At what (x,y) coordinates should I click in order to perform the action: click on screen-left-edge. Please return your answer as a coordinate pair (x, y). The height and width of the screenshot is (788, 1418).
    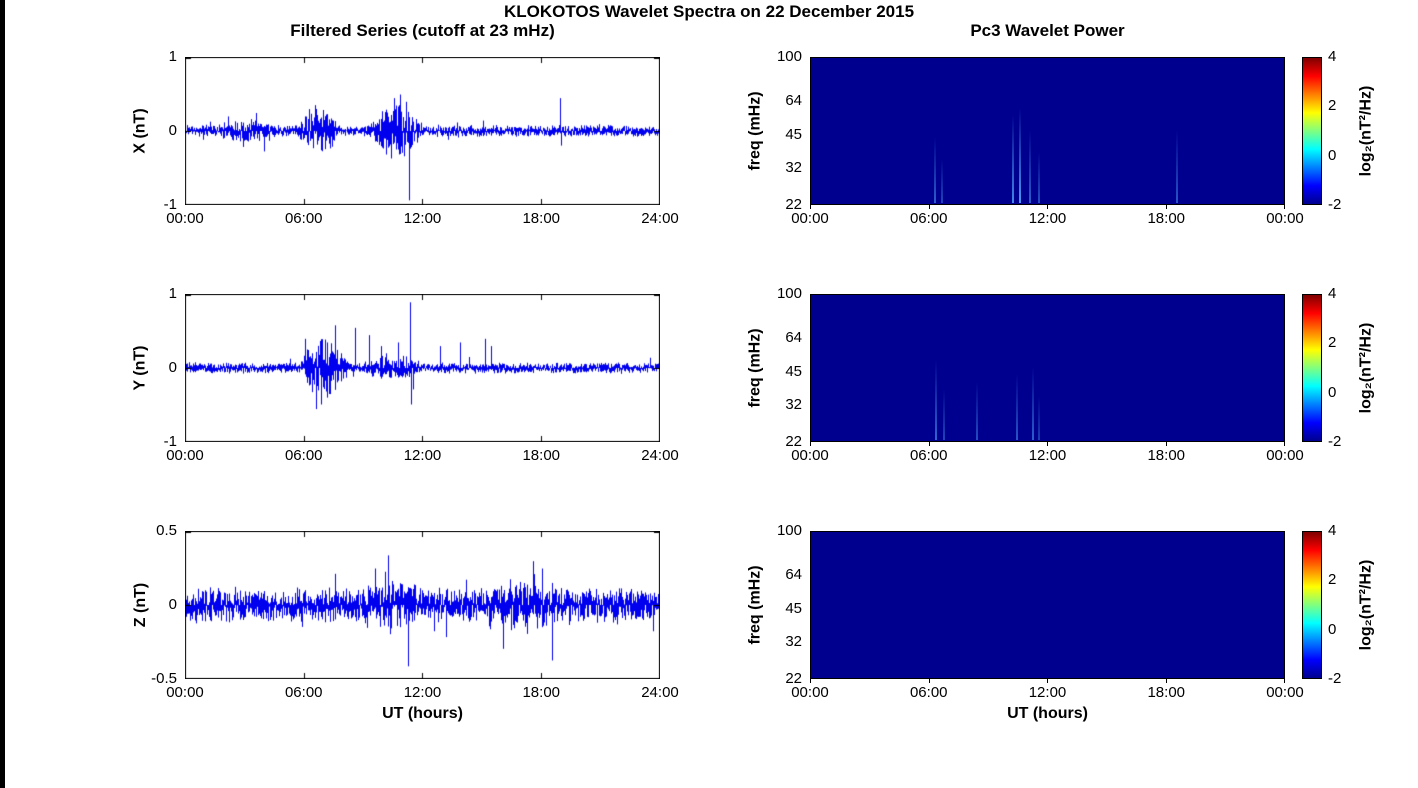
    Looking at the image, I should click on (2, 394).